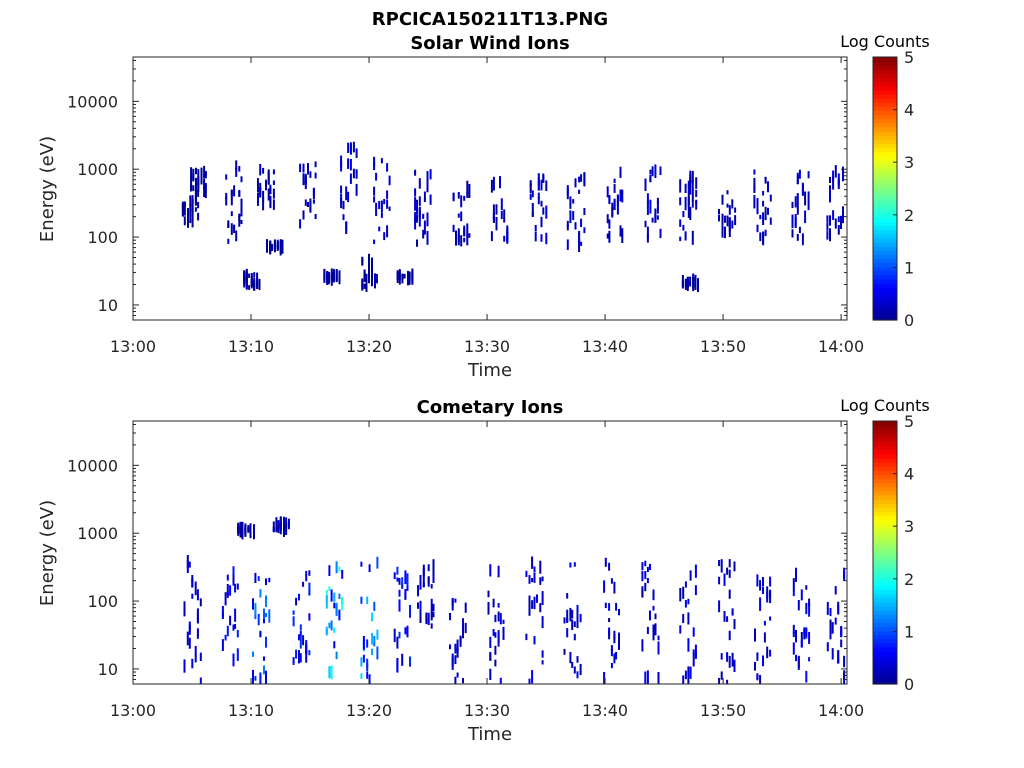  I want to click on x-tick-label: 13:30, so click(487, 346).